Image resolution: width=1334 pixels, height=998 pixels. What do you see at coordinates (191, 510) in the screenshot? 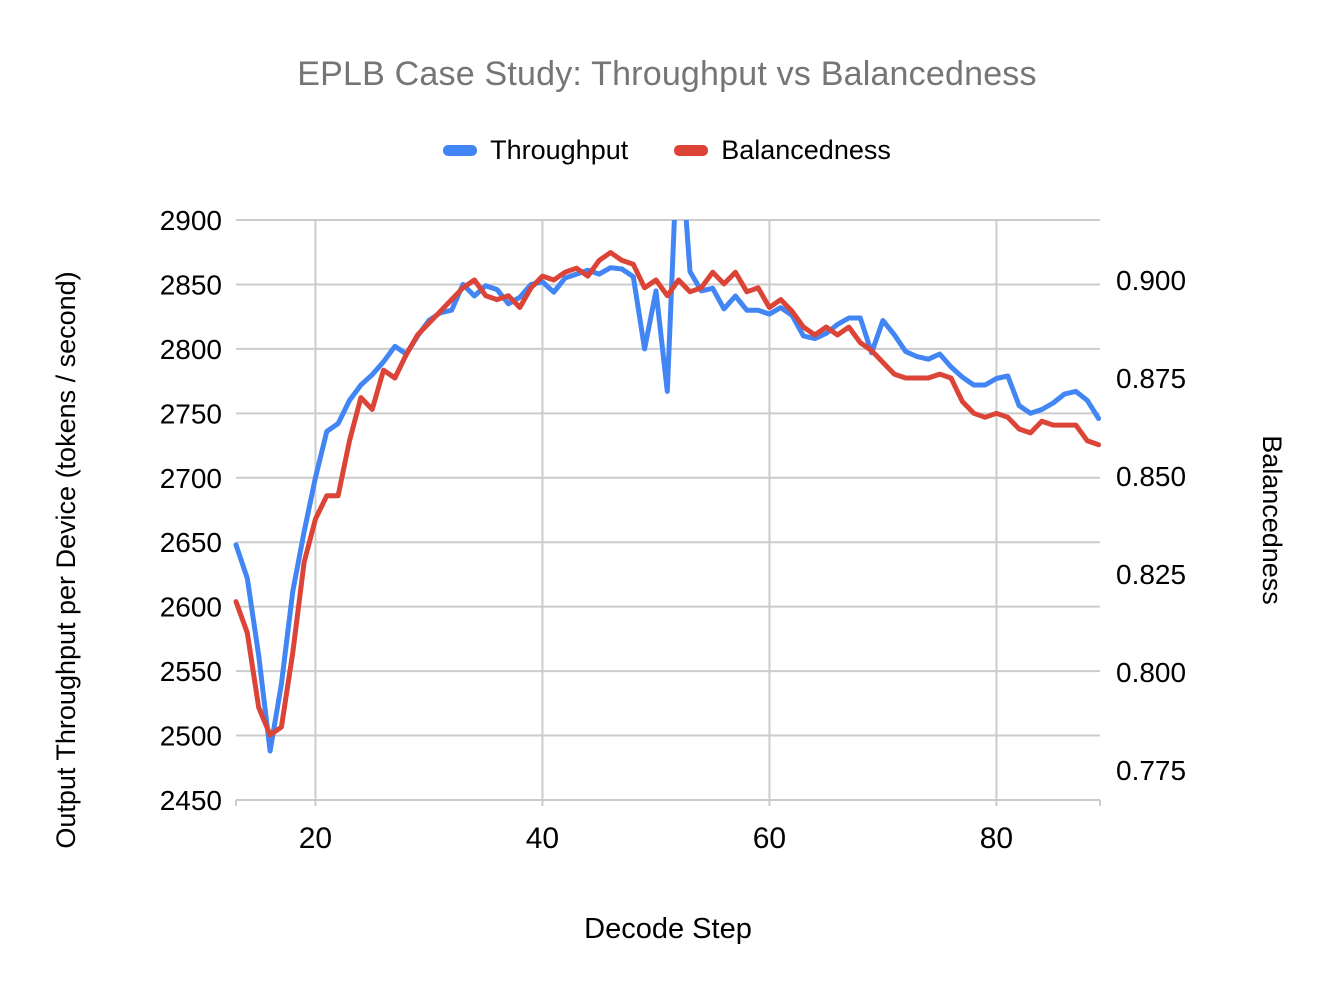
I see `left-axis-tick-labels: 2450 2500 2550 2600 2650 2700 2750 2800 2850 2900` at bounding box center [191, 510].